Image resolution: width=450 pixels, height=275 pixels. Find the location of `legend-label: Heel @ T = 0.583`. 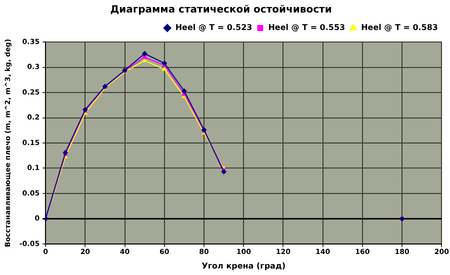

legend-label: Heel @ T = 0.583 is located at coordinates (399, 27).